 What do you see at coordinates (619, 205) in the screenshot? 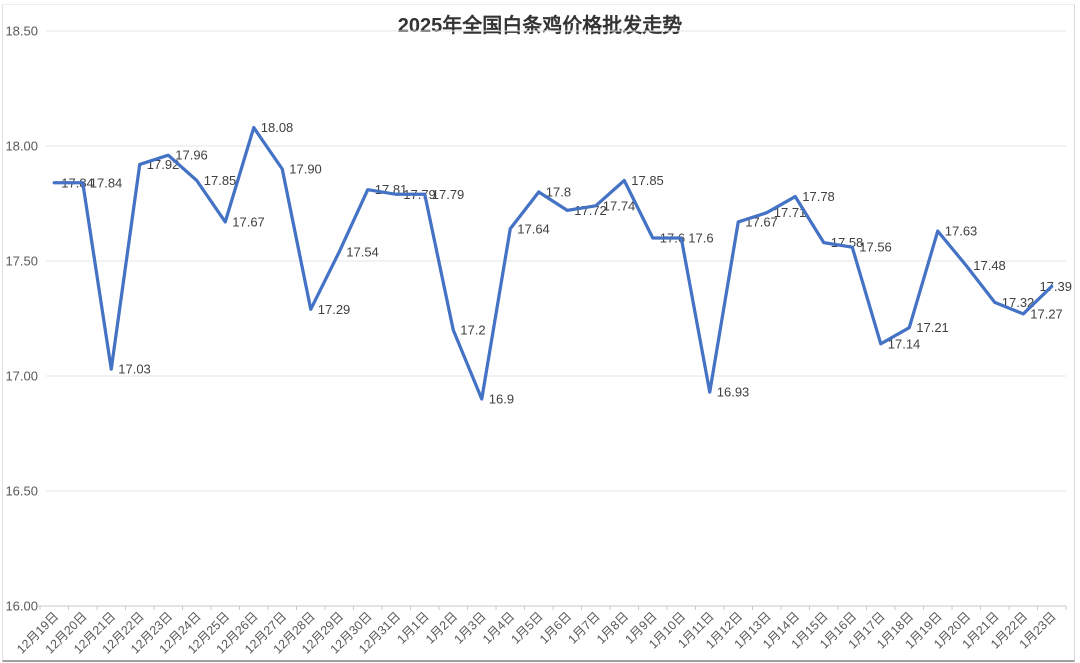
I see `data-label: 17.74` at bounding box center [619, 205].